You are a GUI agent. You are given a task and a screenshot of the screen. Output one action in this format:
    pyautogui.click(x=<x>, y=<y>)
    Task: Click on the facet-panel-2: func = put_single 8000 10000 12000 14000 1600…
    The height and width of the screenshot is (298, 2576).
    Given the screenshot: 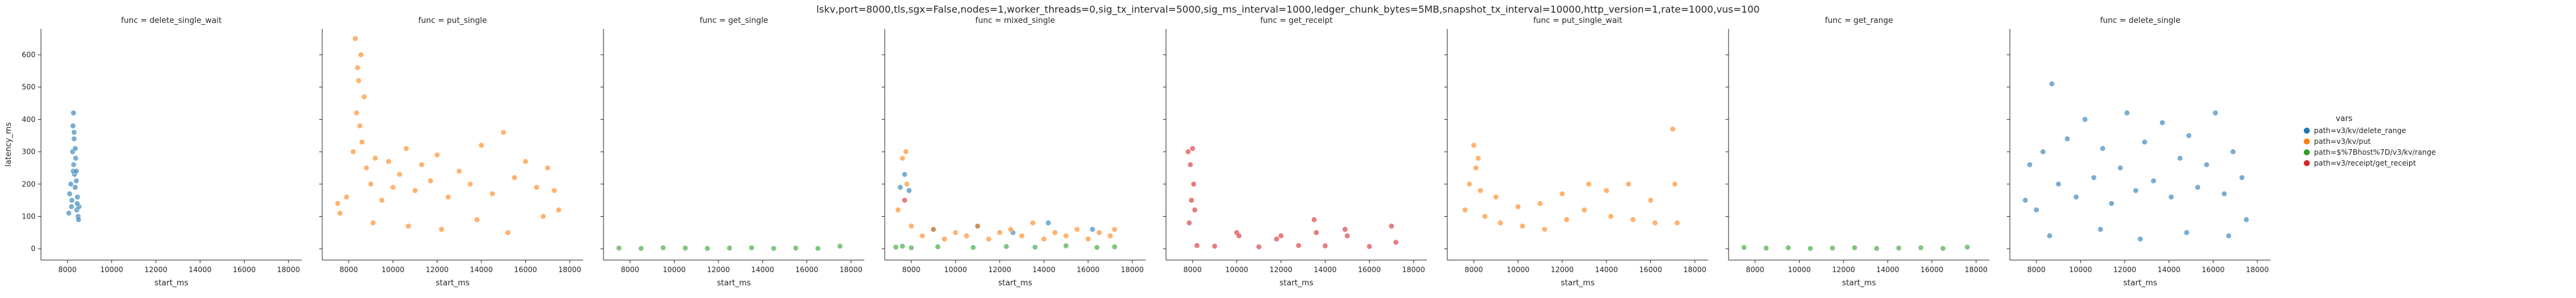 What is the action you would take?
    pyautogui.click(x=451, y=152)
    